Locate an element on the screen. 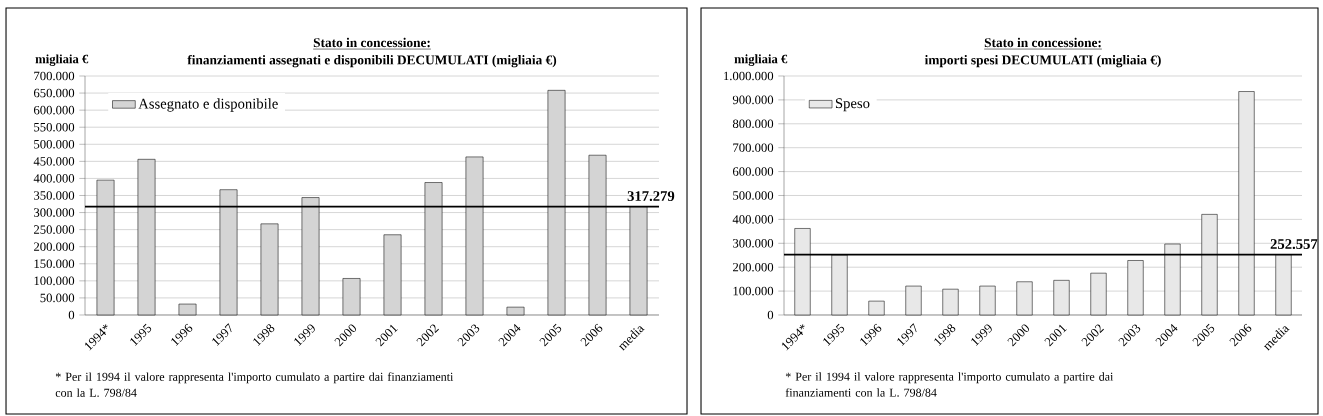 Image resolution: width=1323 pixels, height=416 pixels. y-tick-label: 1.000.000 is located at coordinates (749, 76).